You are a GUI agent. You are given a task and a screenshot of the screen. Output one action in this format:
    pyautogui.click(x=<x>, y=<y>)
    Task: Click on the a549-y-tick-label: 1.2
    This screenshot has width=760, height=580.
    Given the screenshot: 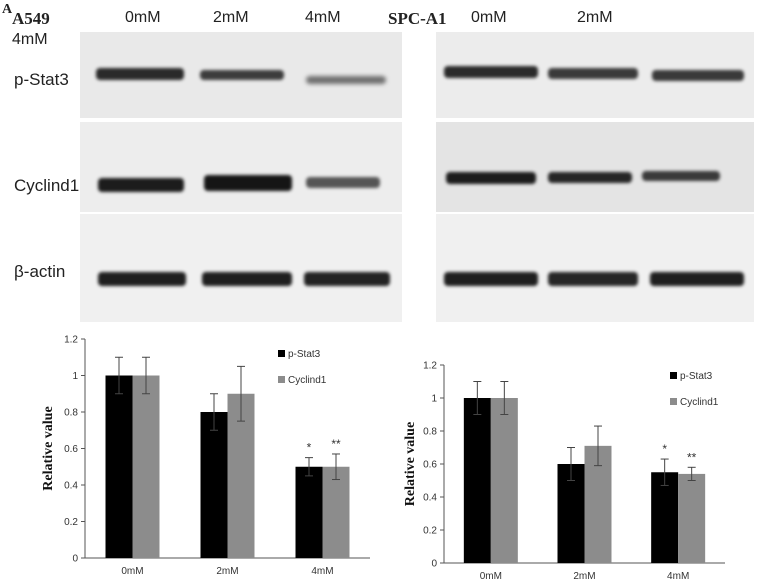 What is the action you would take?
    pyautogui.click(x=71, y=340)
    